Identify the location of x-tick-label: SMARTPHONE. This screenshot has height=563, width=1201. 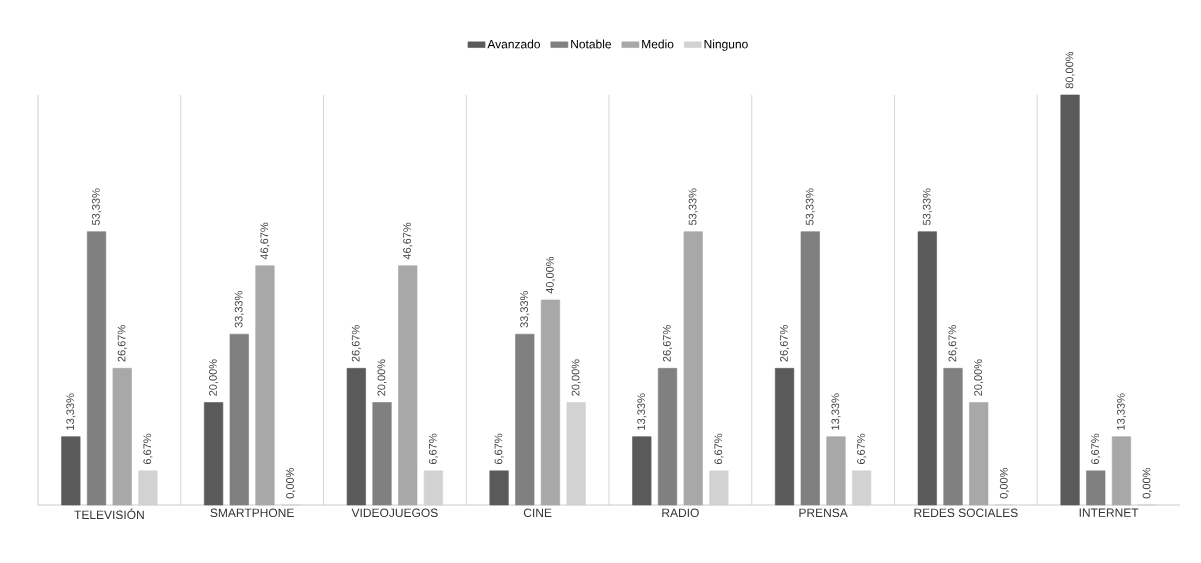
(252, 513).